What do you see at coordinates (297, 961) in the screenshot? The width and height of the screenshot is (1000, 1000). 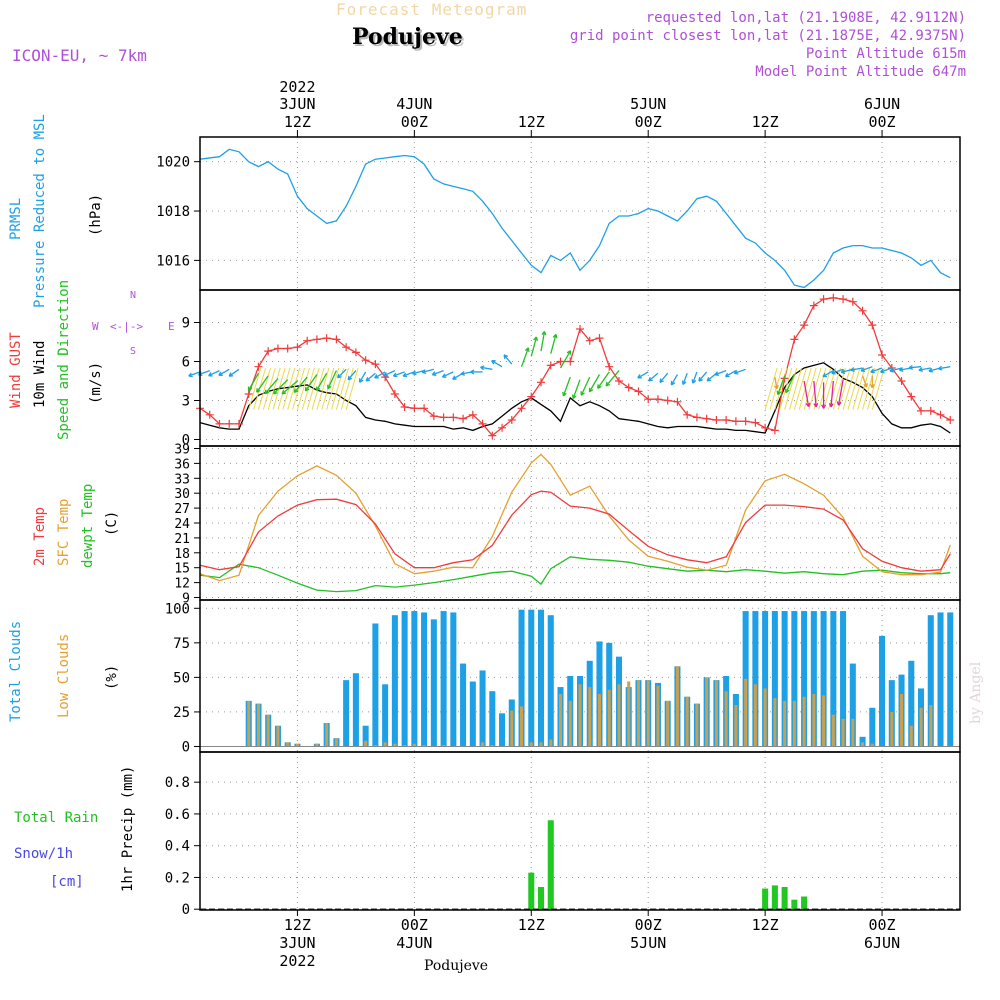 I see `bottom-year-label: 2022` at bounding box center [297, 961].